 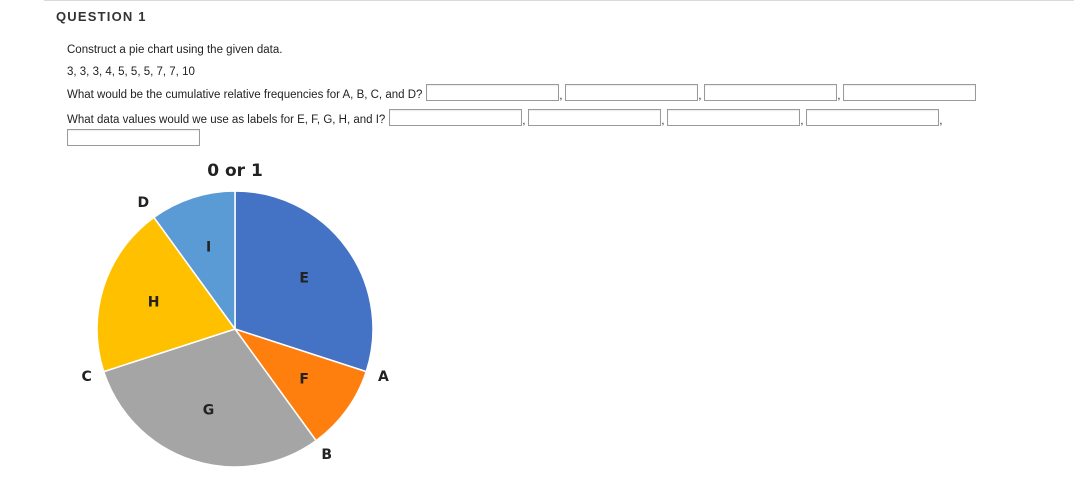 What do you see at coordinates (326, 455) in the screenshot?
I see `boundary-label-b: B` at bounding box center [326, 455].